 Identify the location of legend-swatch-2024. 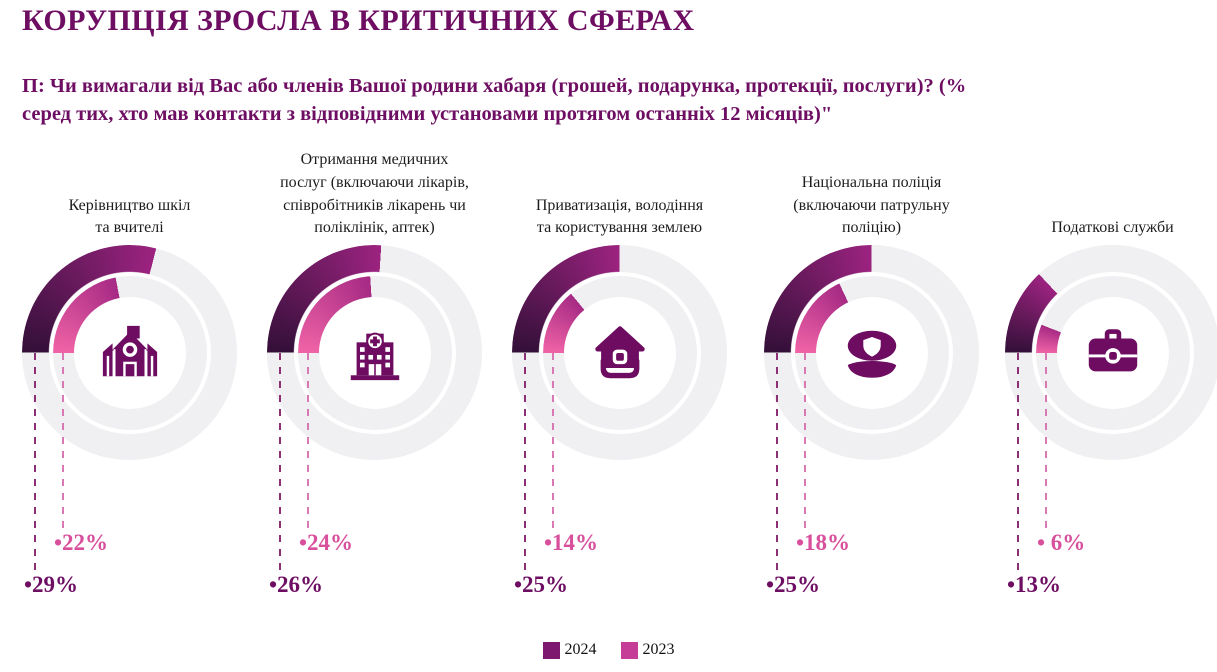
(551, 650).